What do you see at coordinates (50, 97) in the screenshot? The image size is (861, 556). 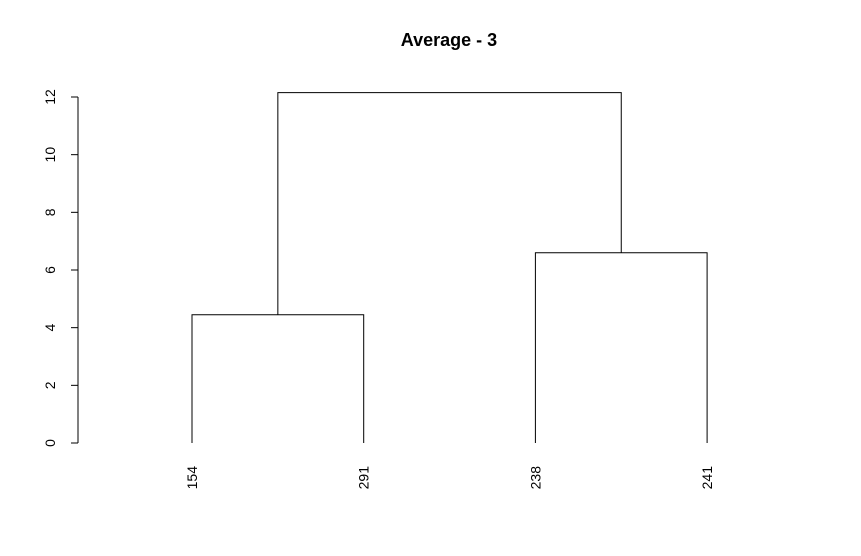 I see `y-tick-label: 12` at bounding box center [50, 97].